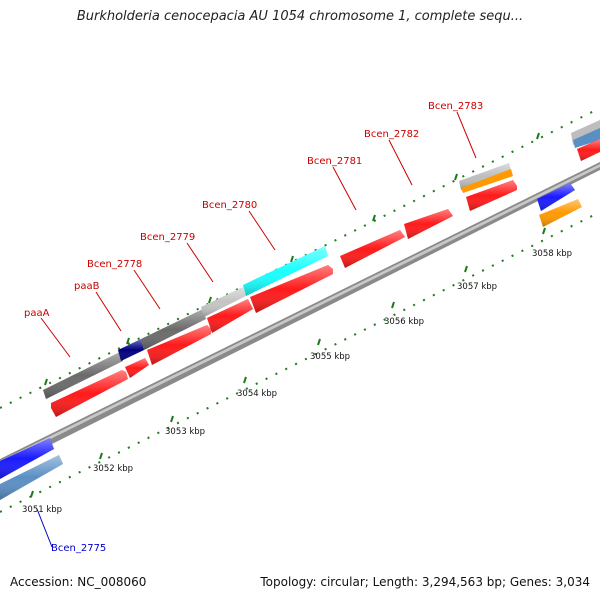 The image size is (600, 600). I want to click on gene-label-bcen-2782: Bcen_2782, so click(391, 134).